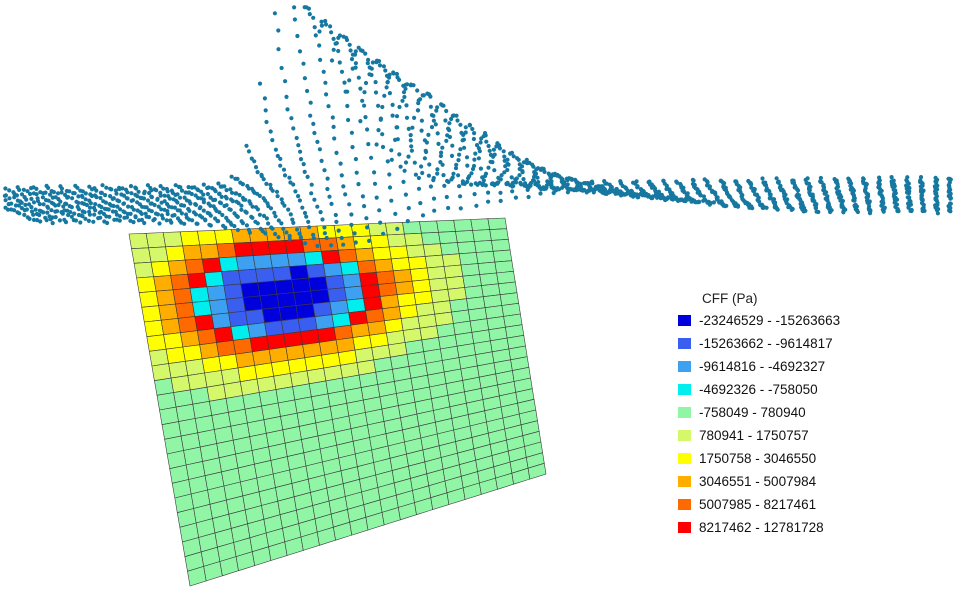 This screenshot has height=598, width=954. Describe the element at coordinates (730, 298) in the screenshot. I see `legend-title: CFF (Pa)` at that location.